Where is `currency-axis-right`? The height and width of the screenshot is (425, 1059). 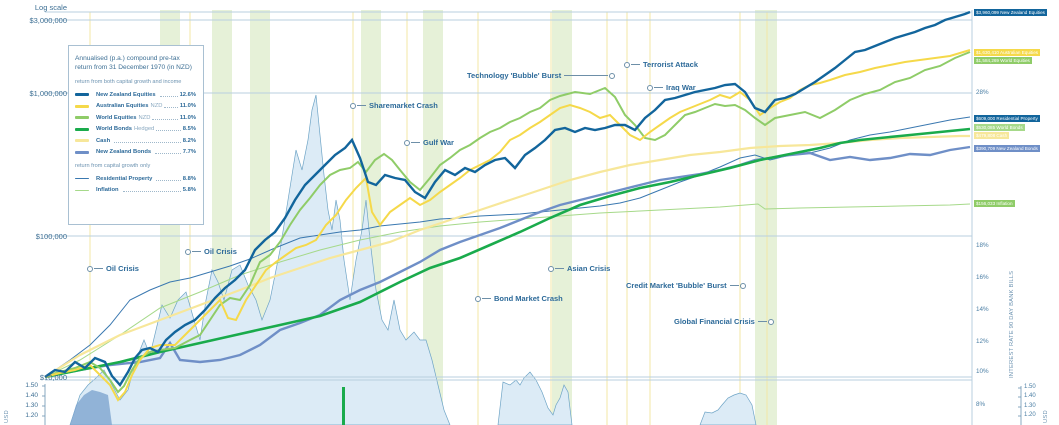 currency-axis-right is located at coordinates (1020, 405).